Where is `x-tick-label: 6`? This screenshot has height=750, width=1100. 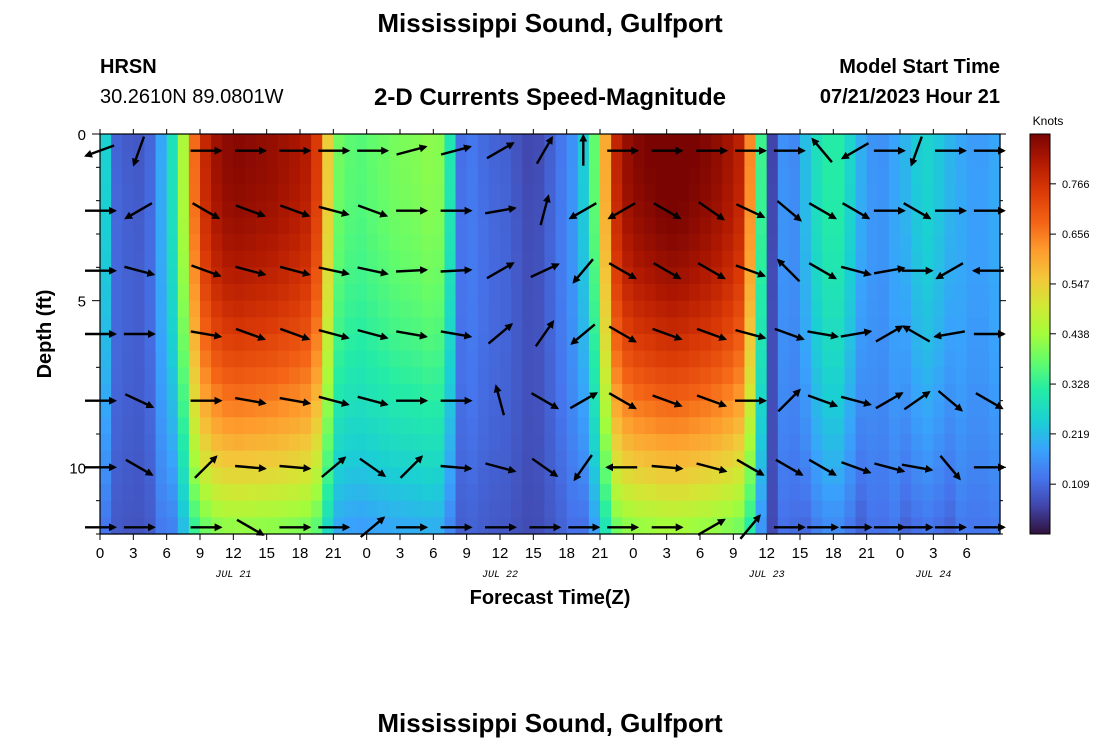
x-tick-label: 6 is located at coordinates (166, 553).